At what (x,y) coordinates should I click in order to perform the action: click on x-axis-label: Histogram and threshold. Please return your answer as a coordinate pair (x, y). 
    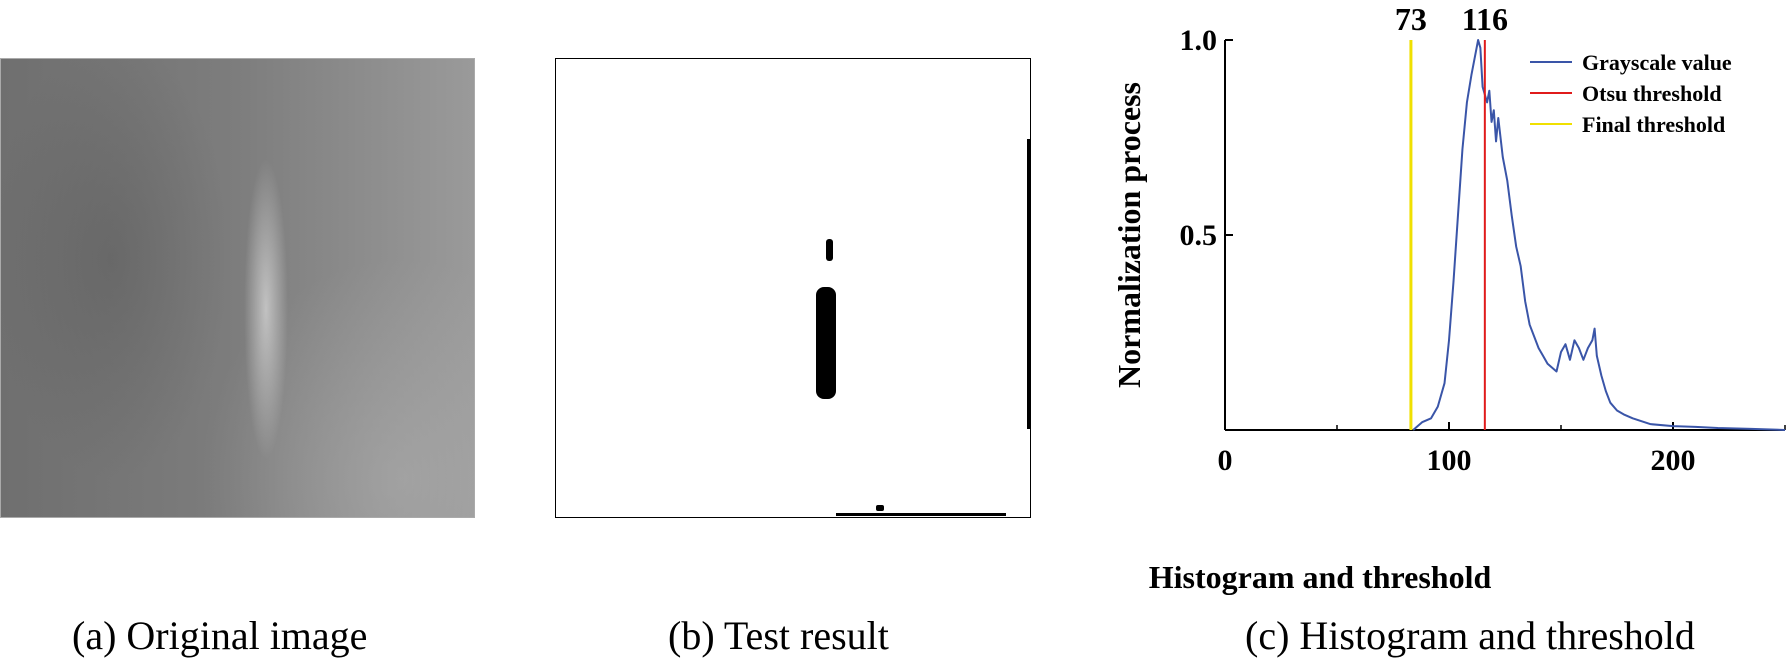
    Looking at the image, I should click on (1320, 577).